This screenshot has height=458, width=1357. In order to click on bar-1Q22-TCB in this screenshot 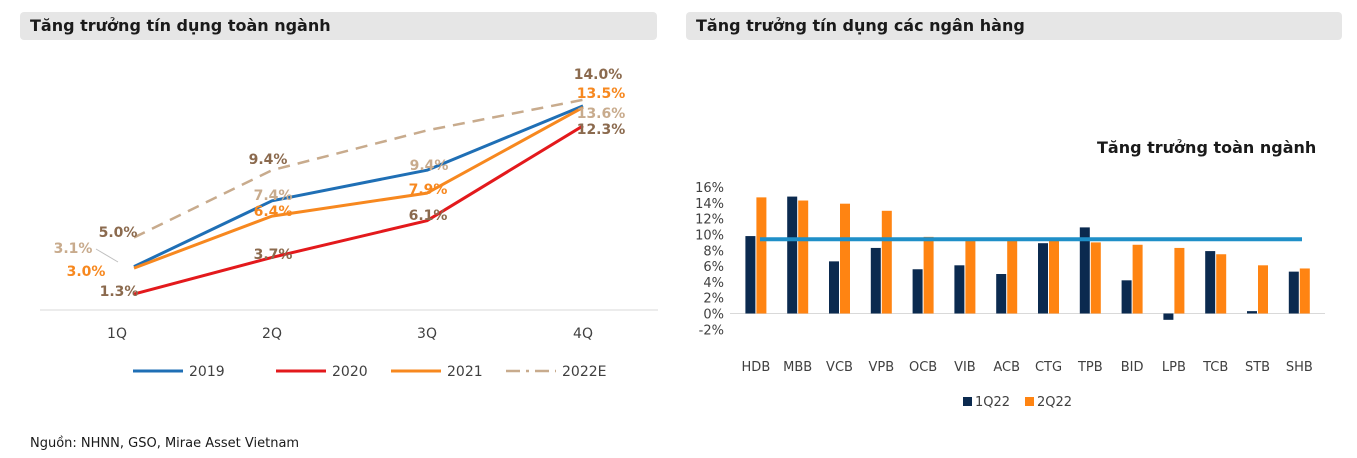, I will do `click(1210, 282)`.